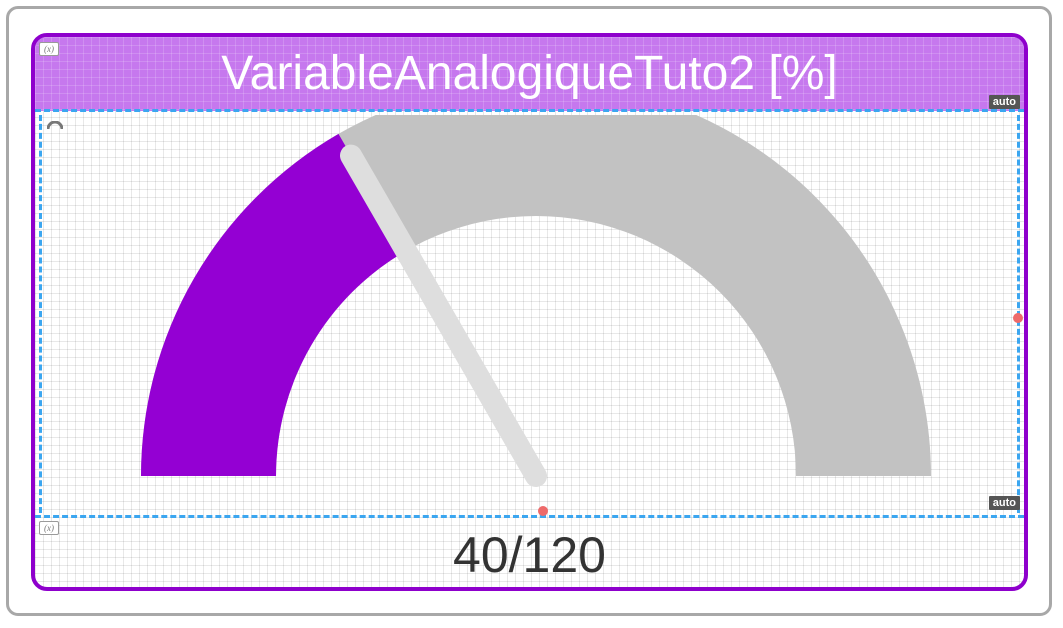 The image size is (1063, 628). I want to click on auto-height-badge-bottom: auto, so click(1004, 503).